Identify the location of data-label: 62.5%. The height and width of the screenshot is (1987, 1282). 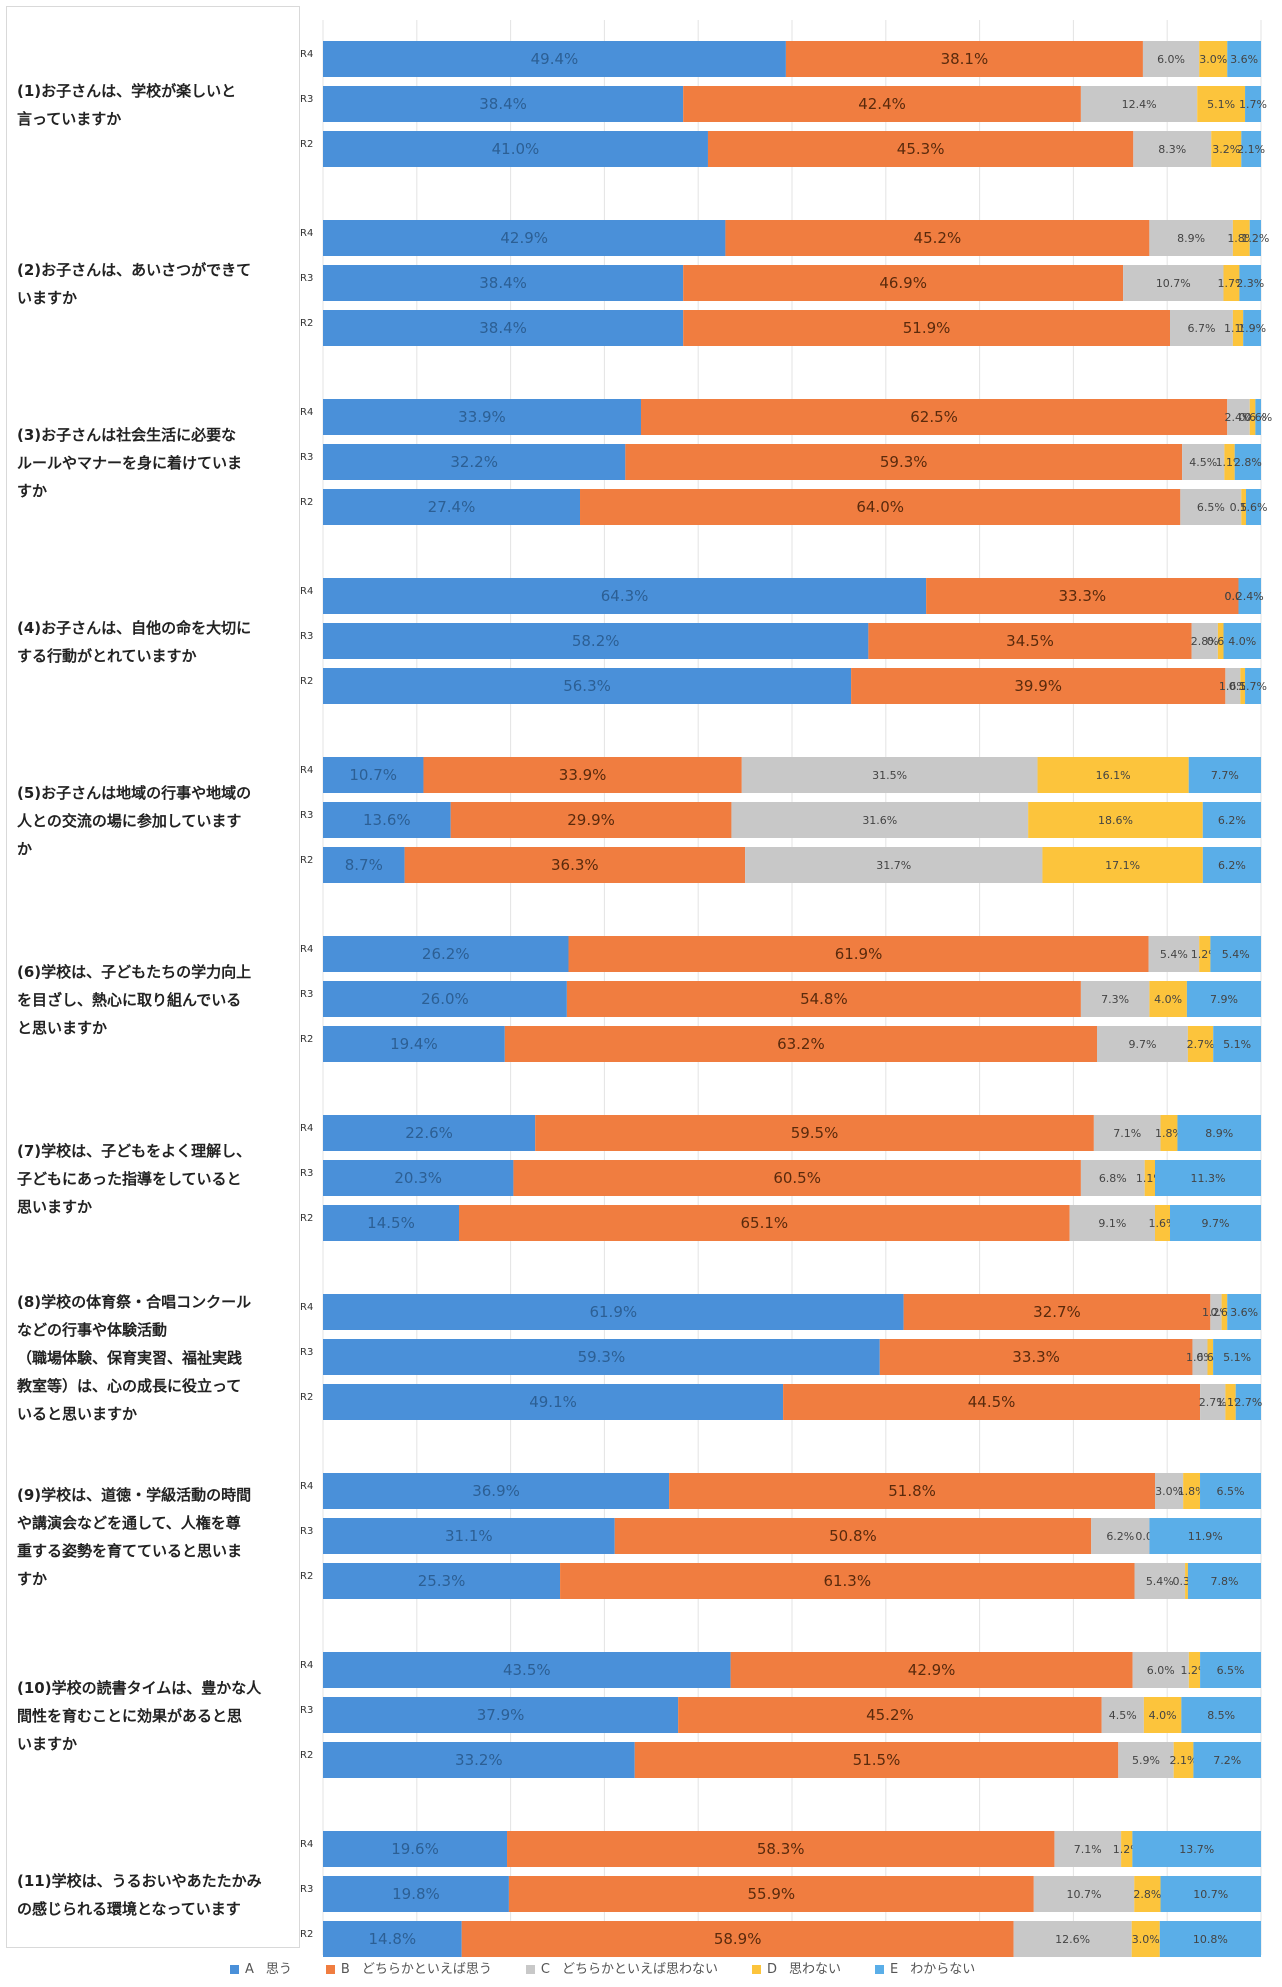
(934, 417).